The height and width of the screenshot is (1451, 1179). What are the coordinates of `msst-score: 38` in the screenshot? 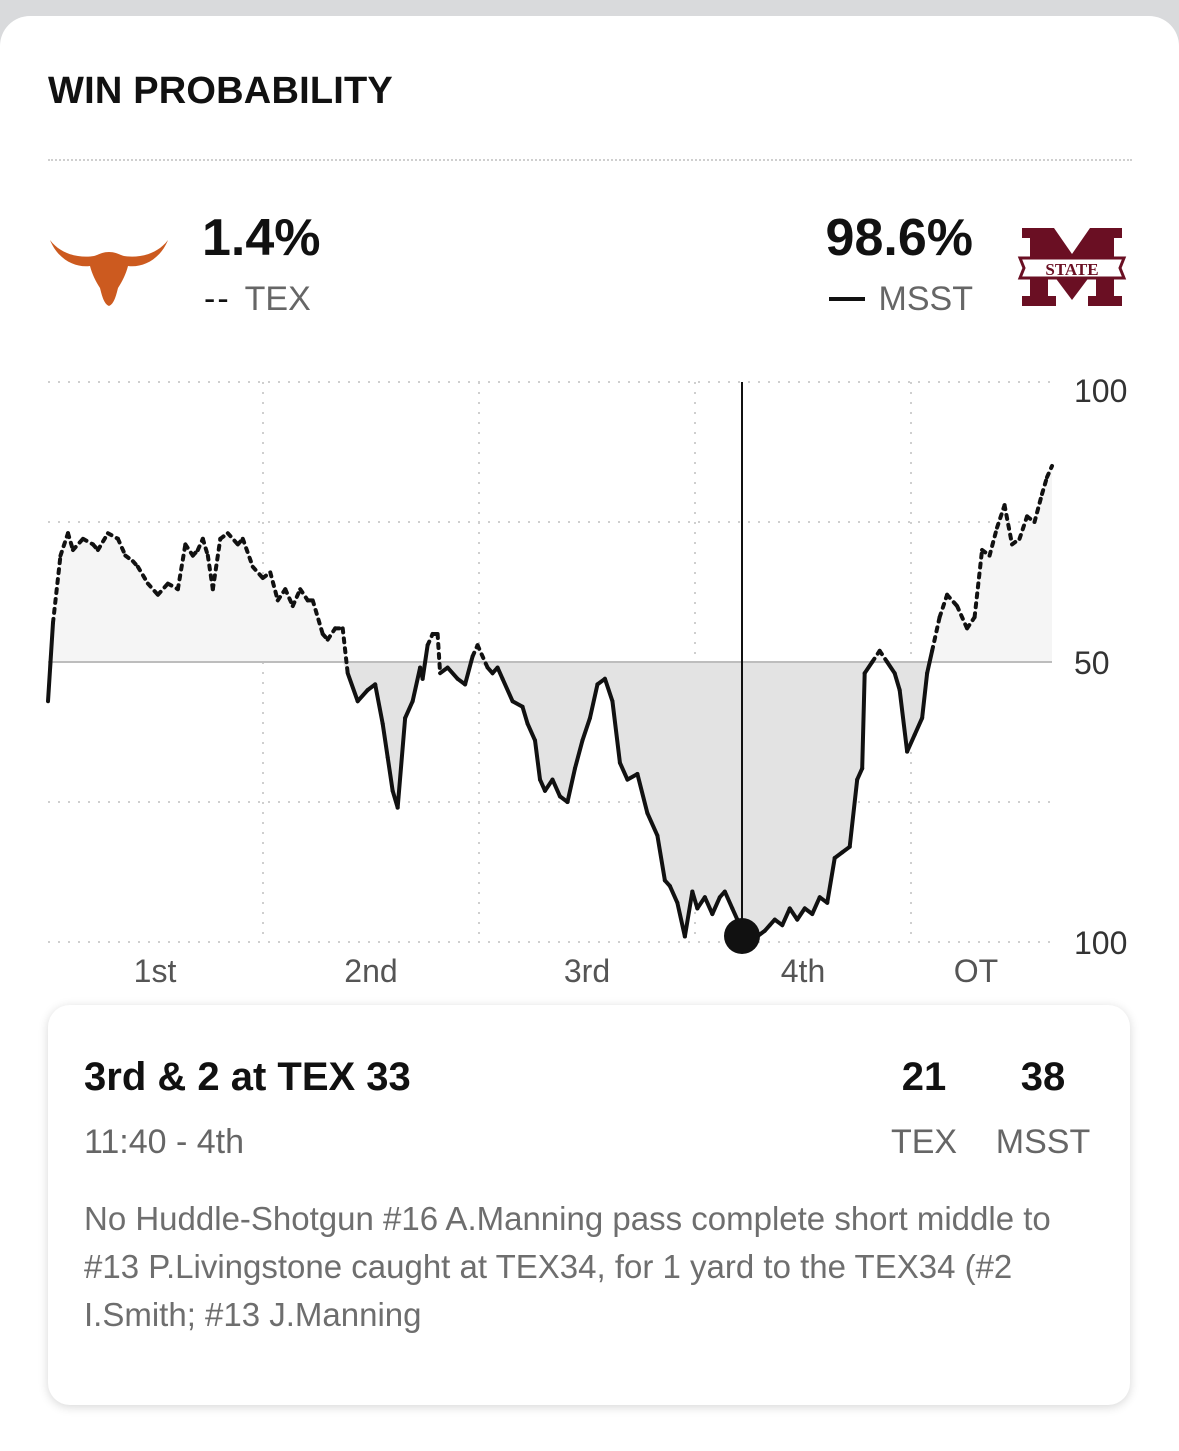 It's located at (1043, 1077).